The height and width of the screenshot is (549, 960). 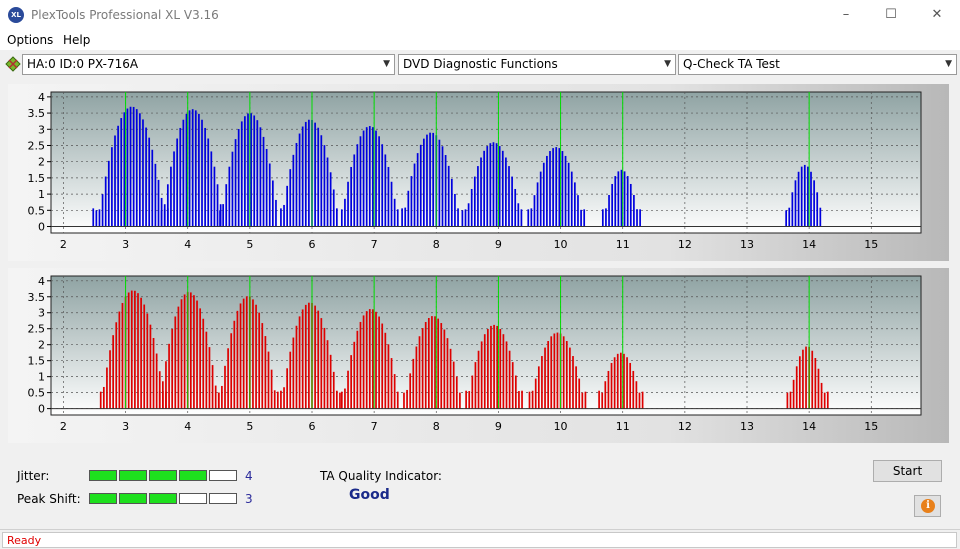 What do you see at coordinates (312, 426) in the screenshot?
I see `x-tick-label: 6` at bounding box center [312, 426].